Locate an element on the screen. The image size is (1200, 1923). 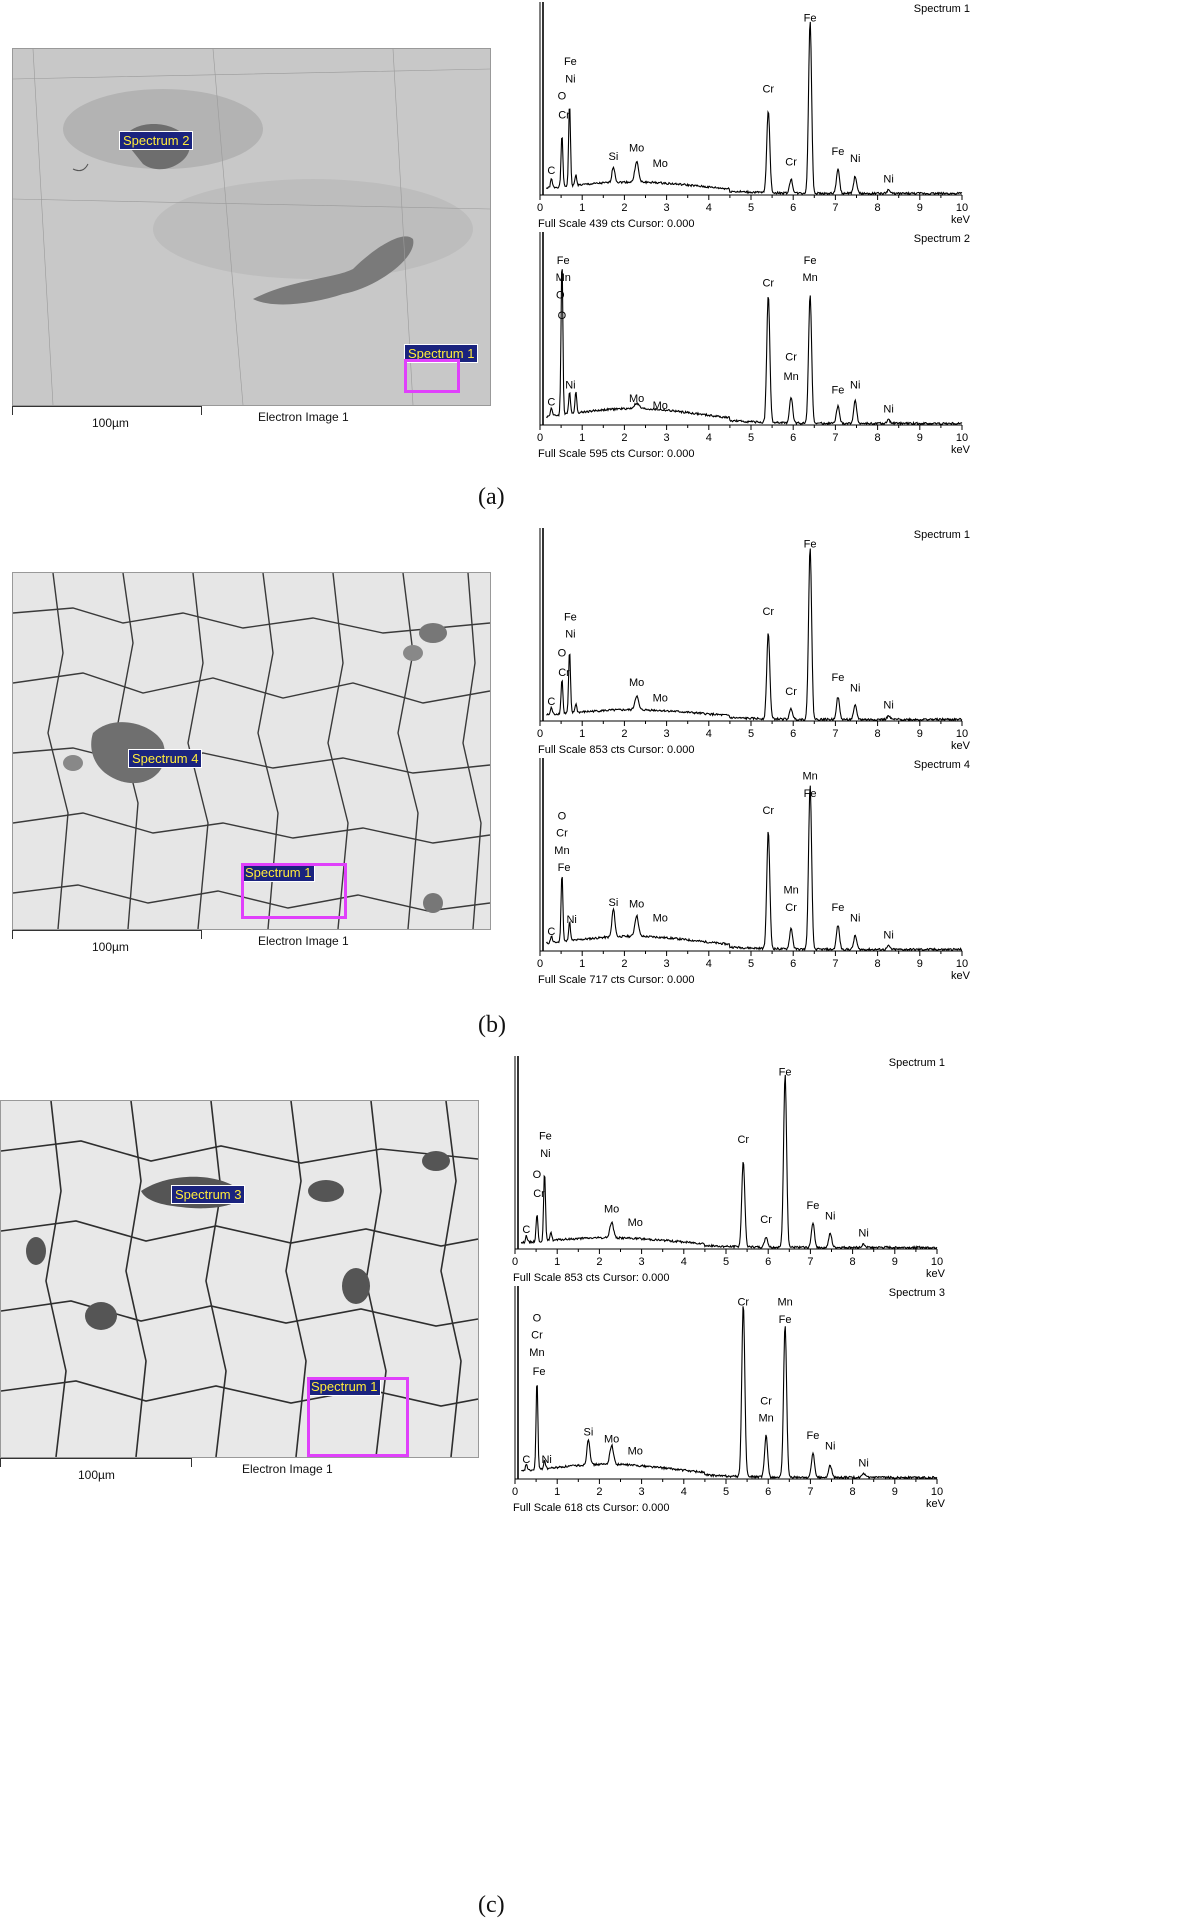
status-line: Full Scale 717 cts Cursor: 0.000 is located at coordinates (616, 980).